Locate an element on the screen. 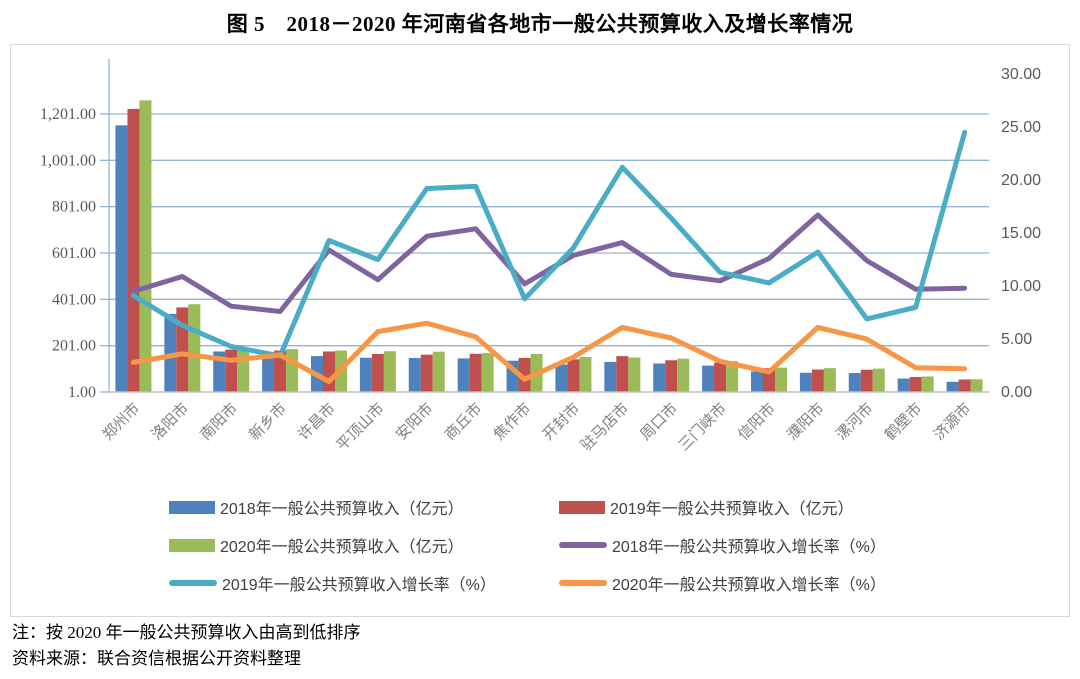 The height and width of the screenshot is (679, 1080). category-label-南阳市: 南阳市 is located at coordinates (219, 422).